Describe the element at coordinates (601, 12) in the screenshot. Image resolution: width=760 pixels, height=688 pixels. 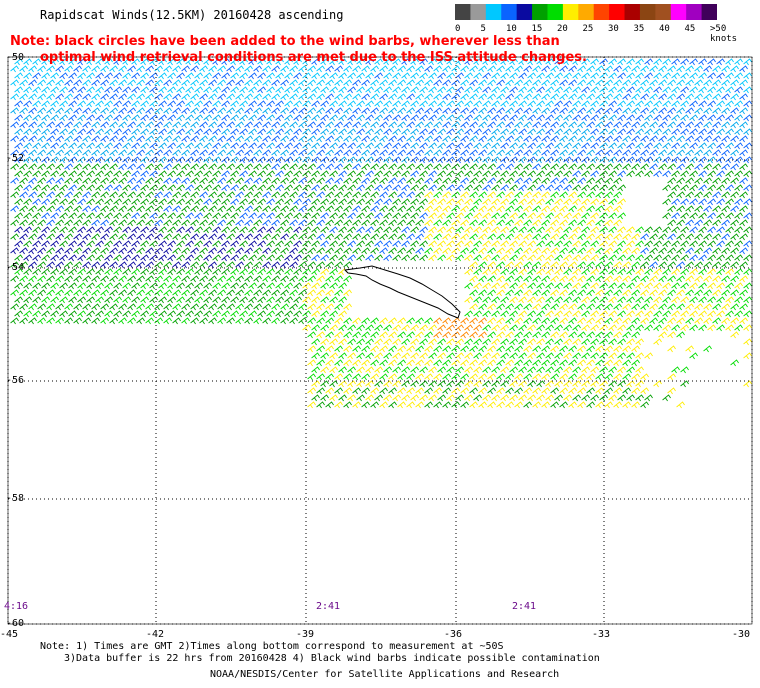
I see `legend-swatch` at that location.